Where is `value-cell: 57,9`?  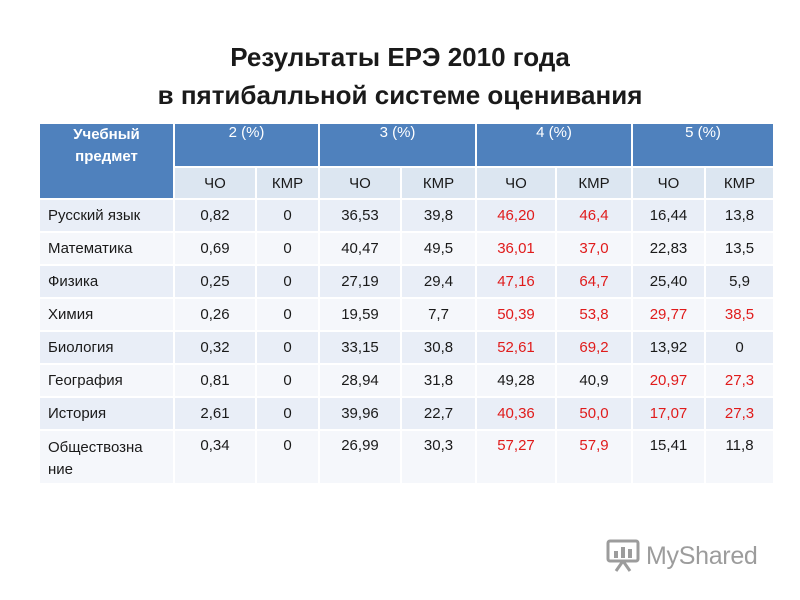 value-cell: 57,9 is located at coordinates (595, 458).